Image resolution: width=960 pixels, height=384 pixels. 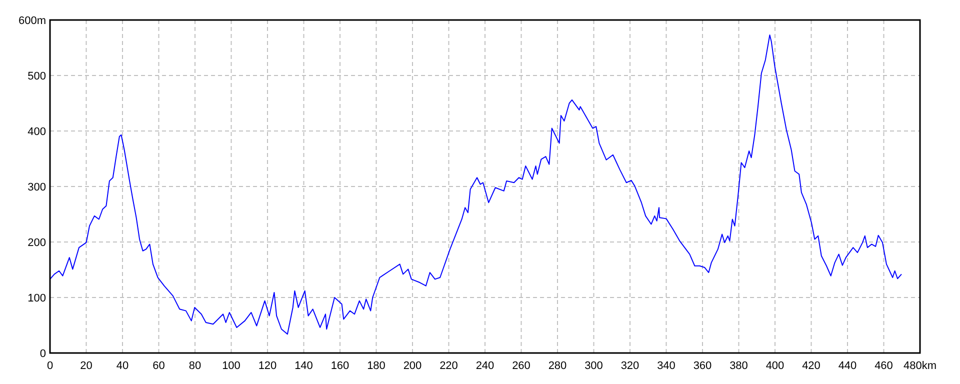 I want to click on x-tick-label: 40, so click(x=122, y=366).